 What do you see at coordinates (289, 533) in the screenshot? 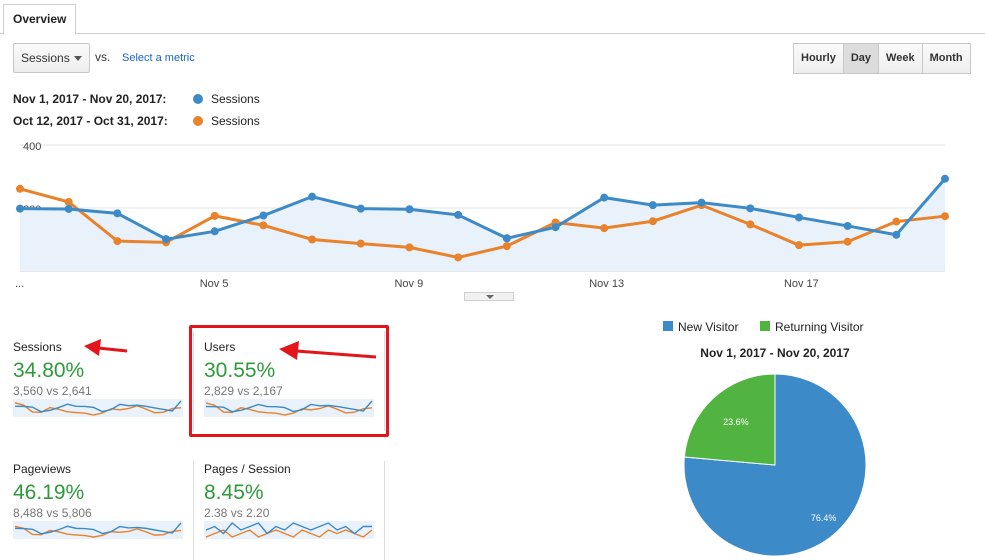
I see `sparkline-previous` at bounding box center [289, 533].